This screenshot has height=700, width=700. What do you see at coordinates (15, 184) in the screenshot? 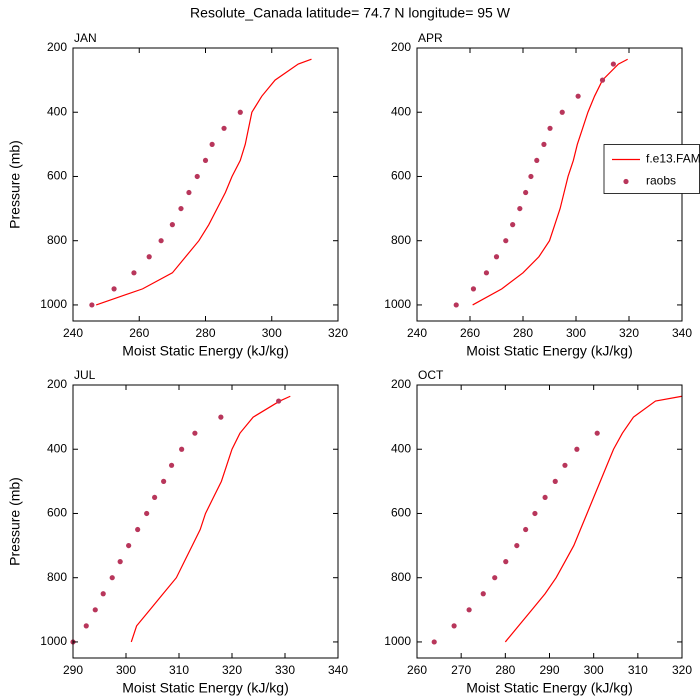
I see `y-axis-label: Pressure (mb)` at bounding box center [15, 184].